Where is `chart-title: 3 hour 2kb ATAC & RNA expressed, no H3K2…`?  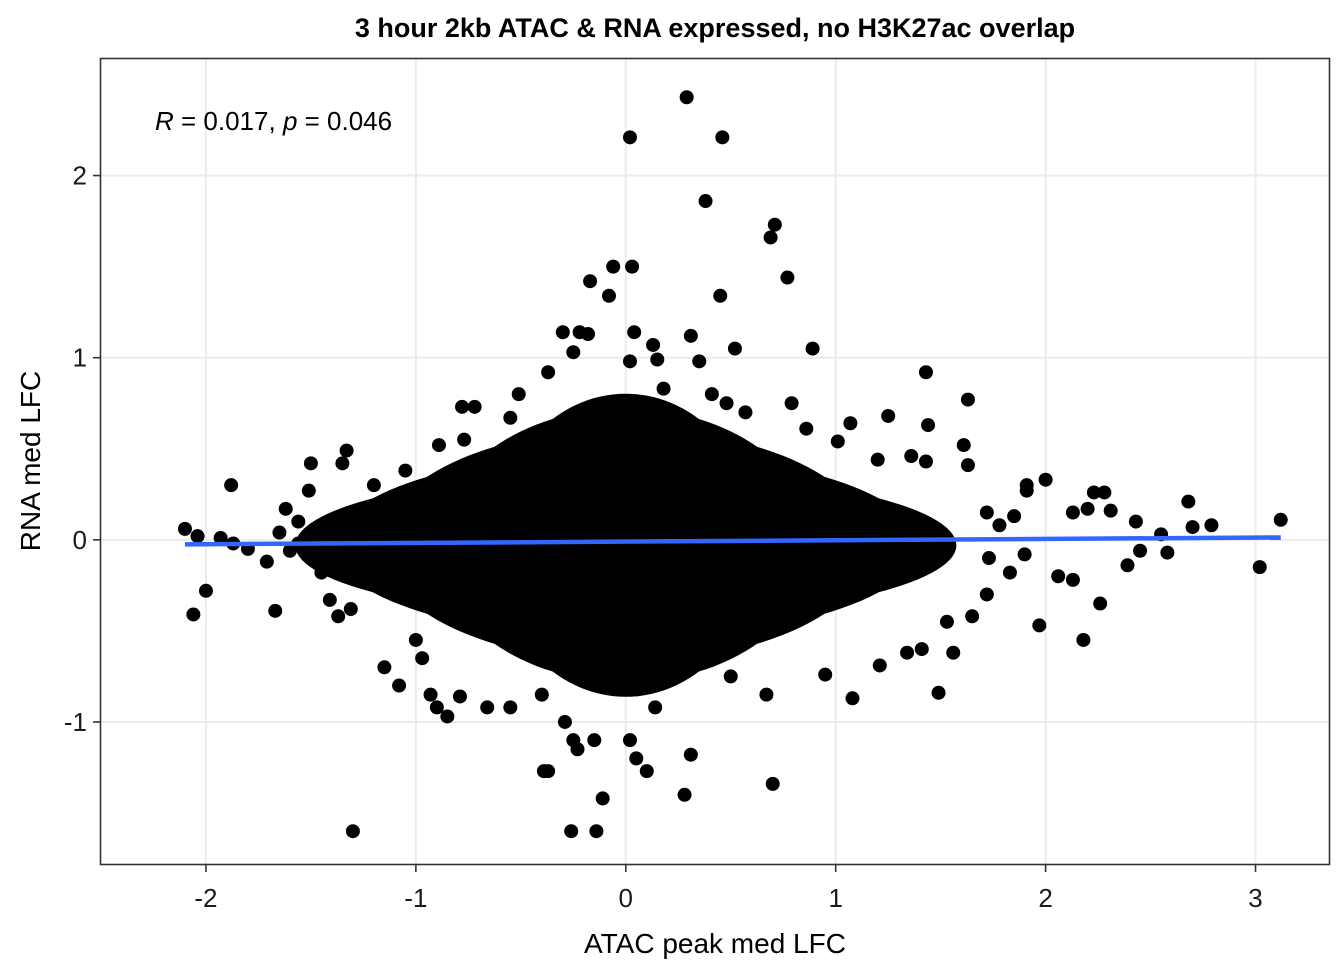
chart-title: 3 hour 2kb ATAC & RNA expressed, no H3K2… is located at coordinates (715, 28).